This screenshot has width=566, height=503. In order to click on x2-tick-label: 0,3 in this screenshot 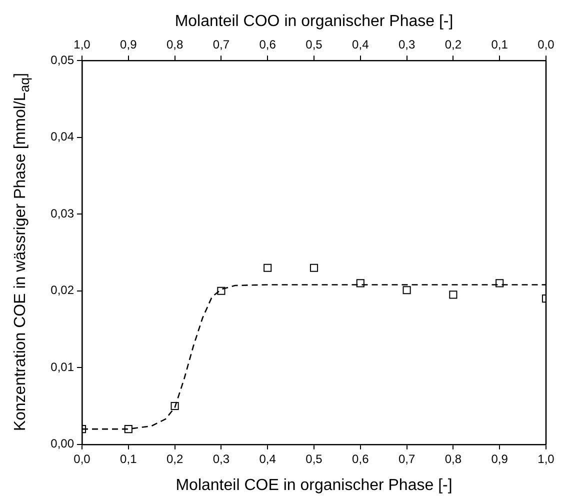, I will do `click(407, 45)`.